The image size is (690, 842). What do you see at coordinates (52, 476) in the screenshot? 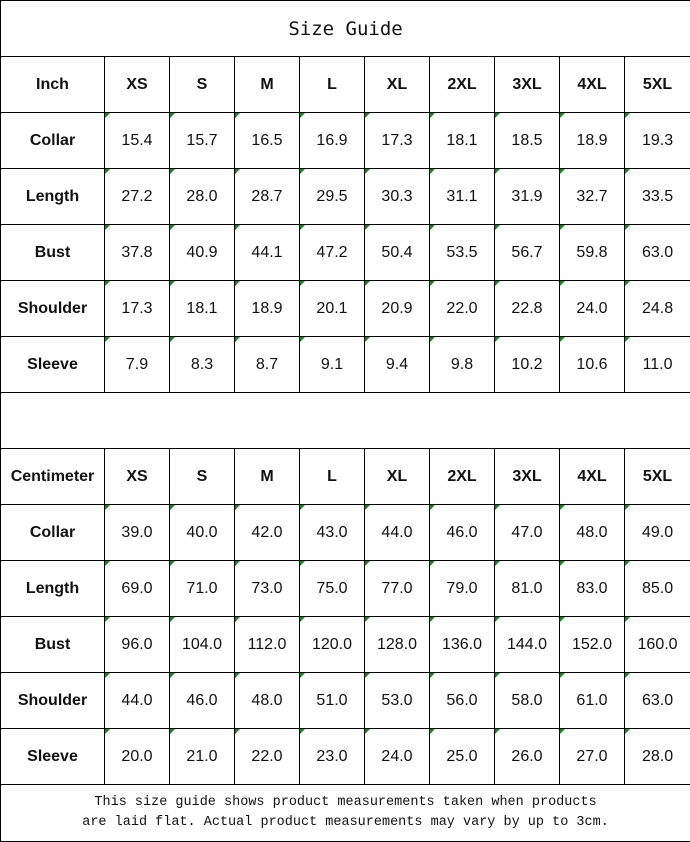
I see `unit-label: Centimeter` at bounding box center [52, 476].